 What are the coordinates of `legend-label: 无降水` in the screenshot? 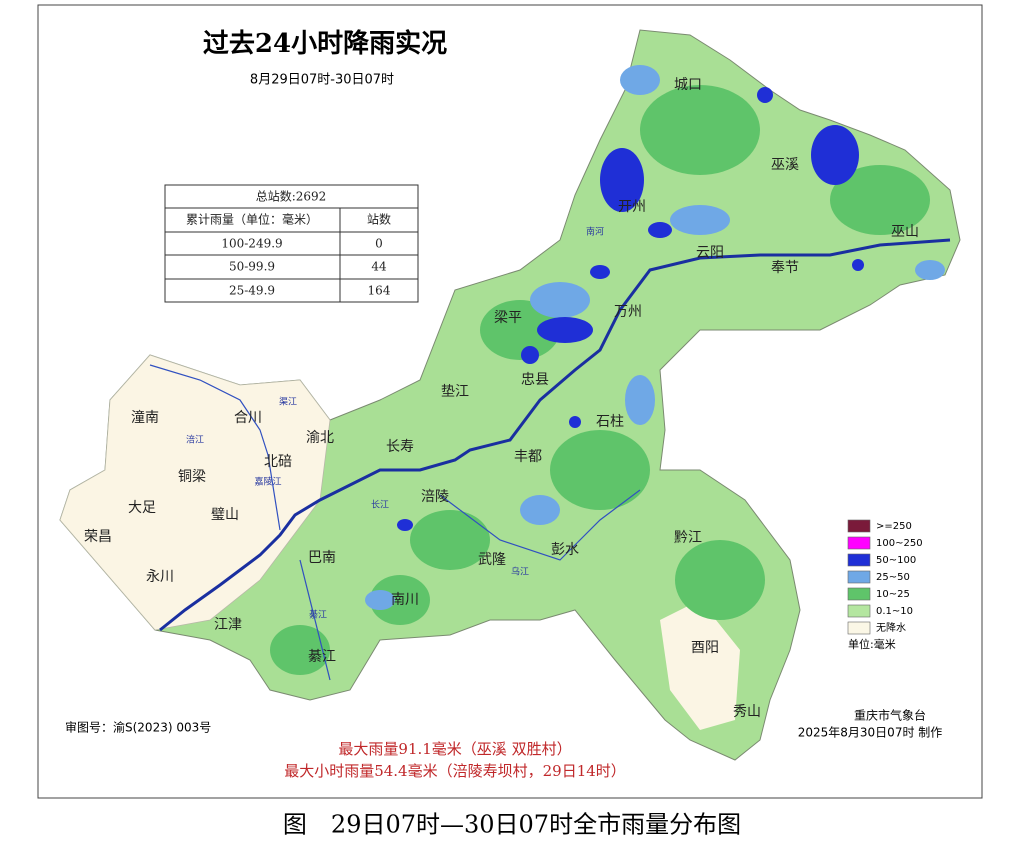 It's located at (891, 627).